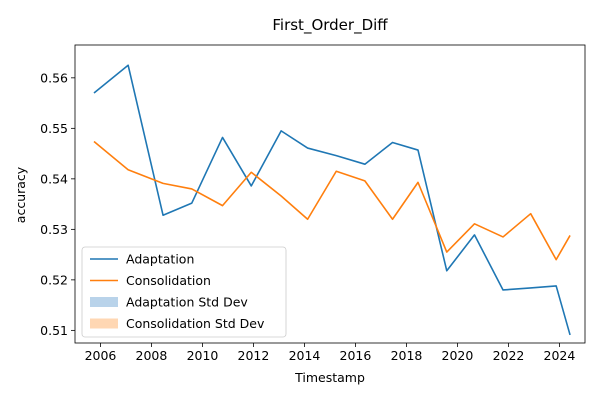  I want to click on legend-box, so click(184, 292).